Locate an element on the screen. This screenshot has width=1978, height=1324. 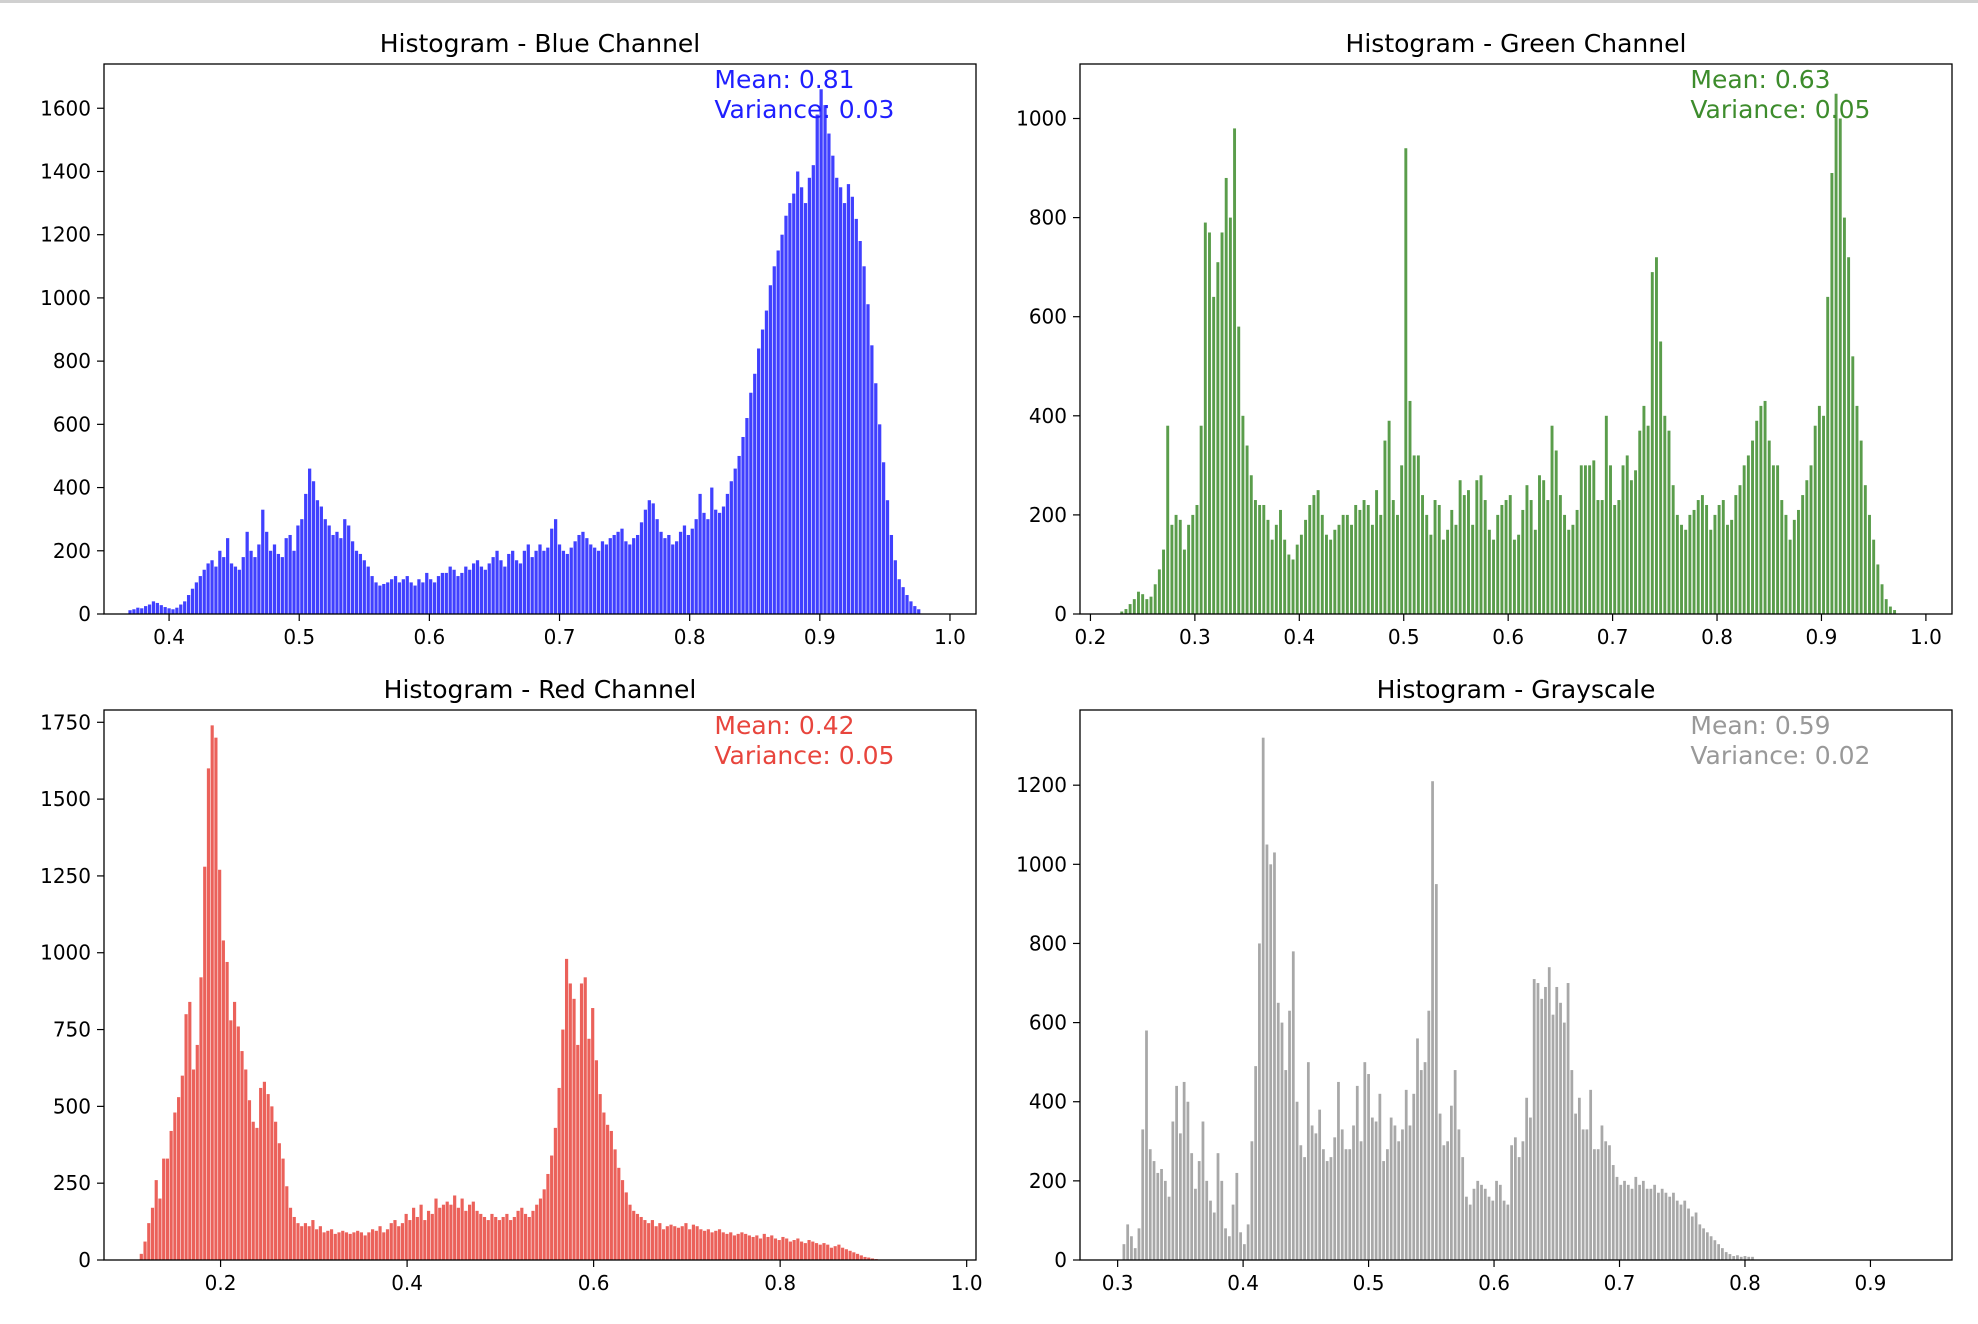
variance-annotation: Variance: 0.02 is located at coordinates (1780, 755).